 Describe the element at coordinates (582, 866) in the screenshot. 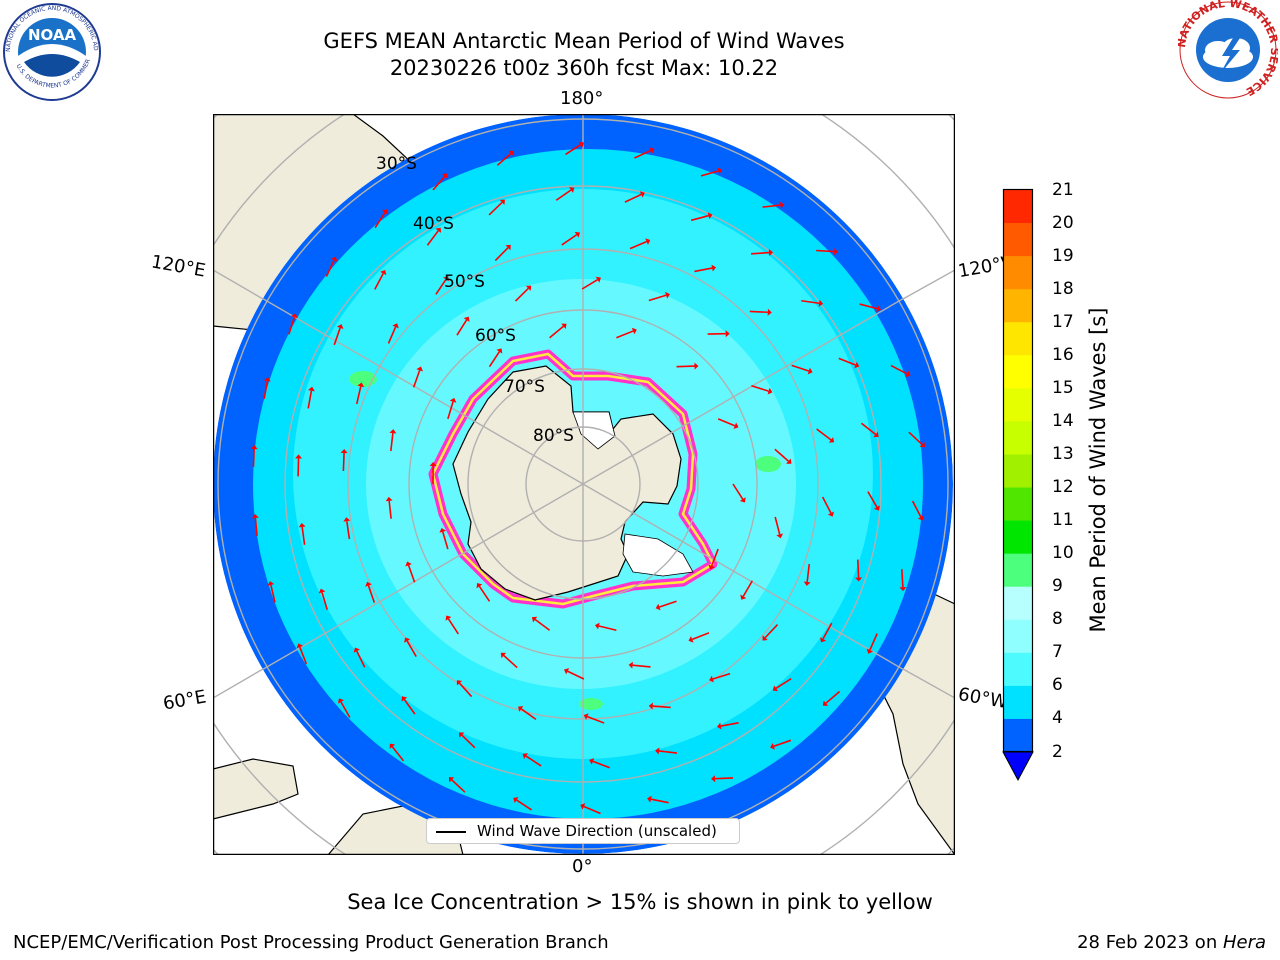

I see `lon-label-0: 0°` at that location.